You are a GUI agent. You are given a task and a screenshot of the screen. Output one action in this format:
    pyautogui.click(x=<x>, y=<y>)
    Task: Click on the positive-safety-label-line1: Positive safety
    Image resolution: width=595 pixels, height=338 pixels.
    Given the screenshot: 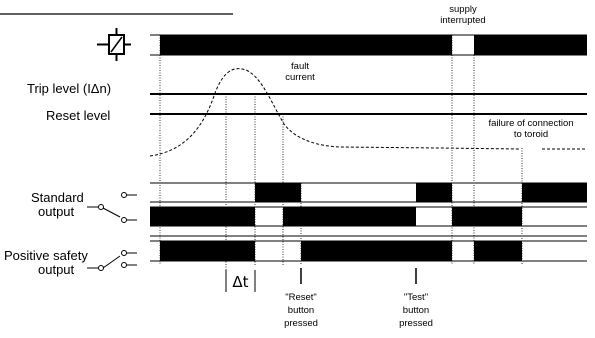 What is the action you would take?
    pyautogui.click(x=46, y=255)
    